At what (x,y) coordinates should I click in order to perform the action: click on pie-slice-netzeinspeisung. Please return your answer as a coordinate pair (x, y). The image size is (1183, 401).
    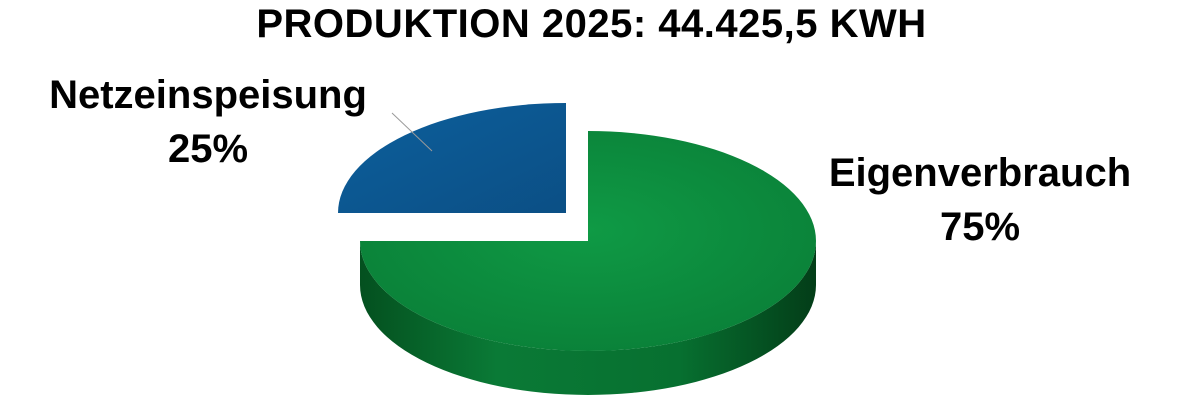
    Looking at the image, I should click on (452, 158).